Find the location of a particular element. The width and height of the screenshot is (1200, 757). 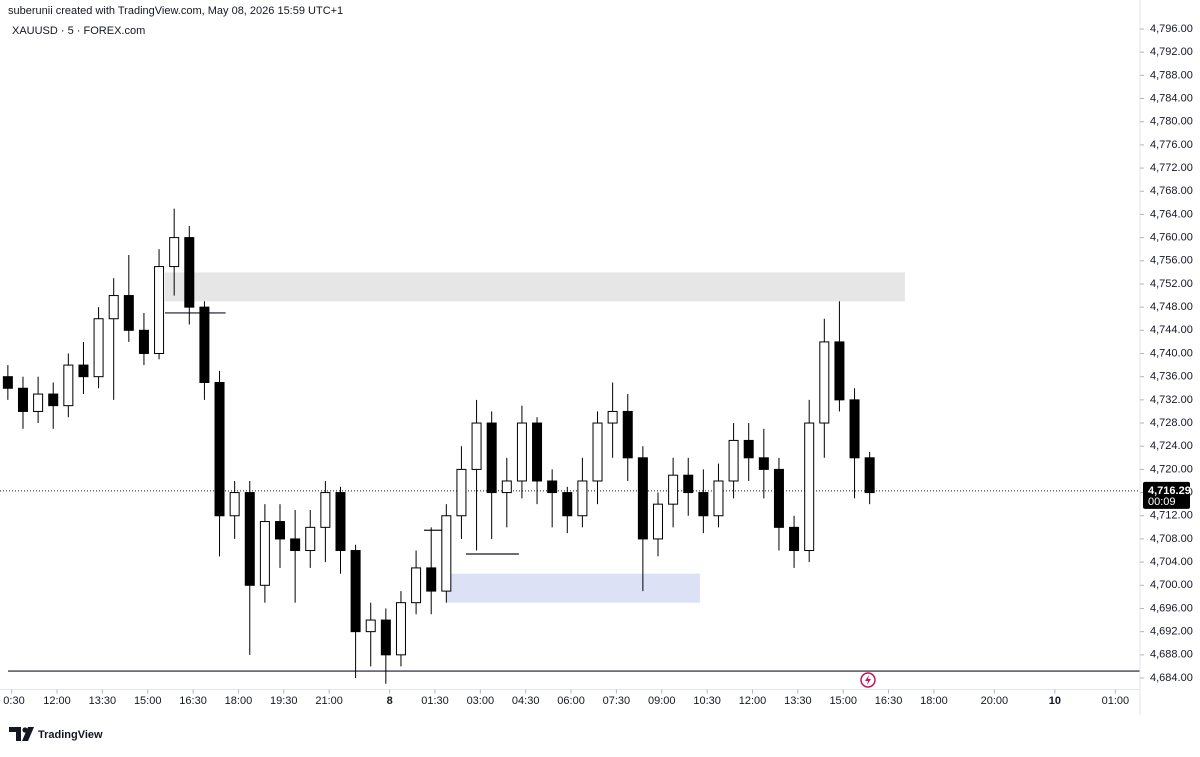

x-tick-label: 20:00 is located at coordinates (995, 701).